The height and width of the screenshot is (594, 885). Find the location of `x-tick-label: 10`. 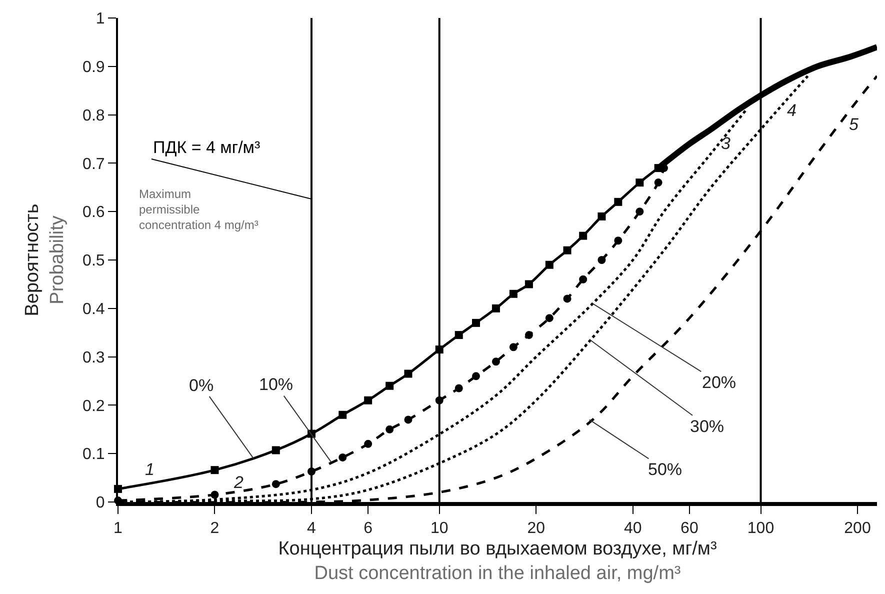

x-tick-label: 10 is located at coordinates (439, 529).